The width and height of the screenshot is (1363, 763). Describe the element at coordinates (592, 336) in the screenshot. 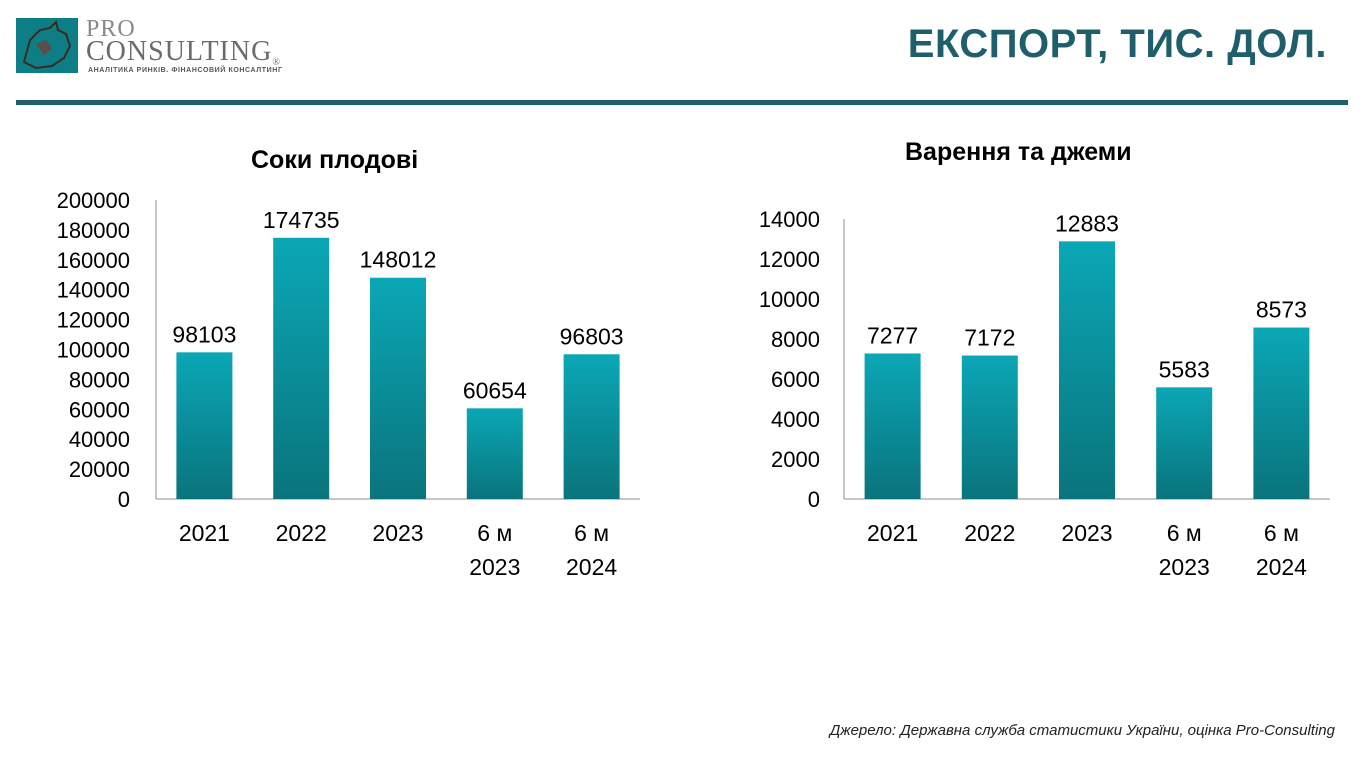

I see `data-label: 96803` at that location.